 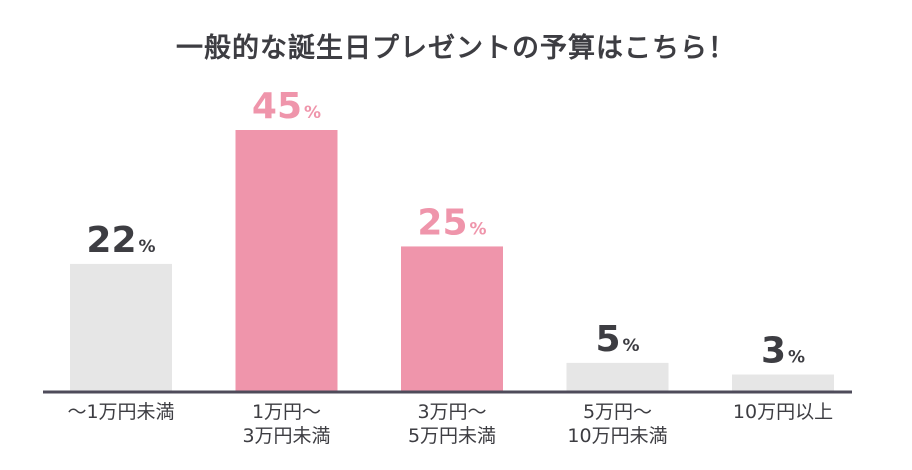 I want to click on category-label-3: 3万円〜 5万円未満, so click(x=452, y=424).